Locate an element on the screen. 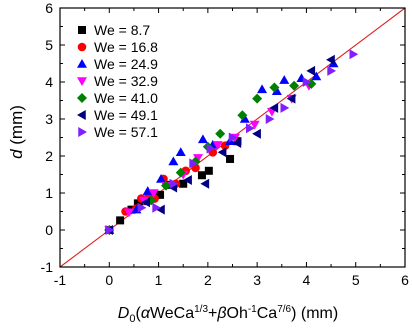 The height and width of the screenshot is (335, 412). x-tick-label: 5 is located at coordinates (356, 280).